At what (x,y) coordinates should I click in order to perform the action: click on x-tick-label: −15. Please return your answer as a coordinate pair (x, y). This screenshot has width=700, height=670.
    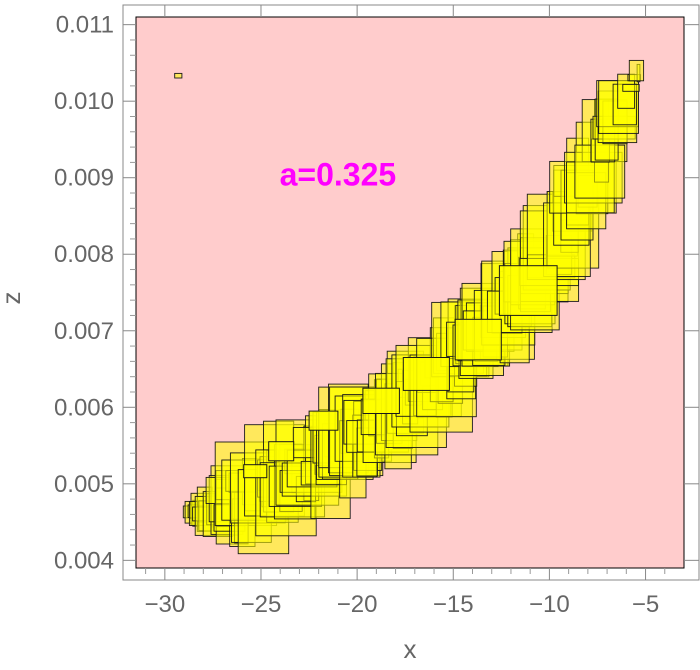
    Looking at the image, I should click on (453, 604).